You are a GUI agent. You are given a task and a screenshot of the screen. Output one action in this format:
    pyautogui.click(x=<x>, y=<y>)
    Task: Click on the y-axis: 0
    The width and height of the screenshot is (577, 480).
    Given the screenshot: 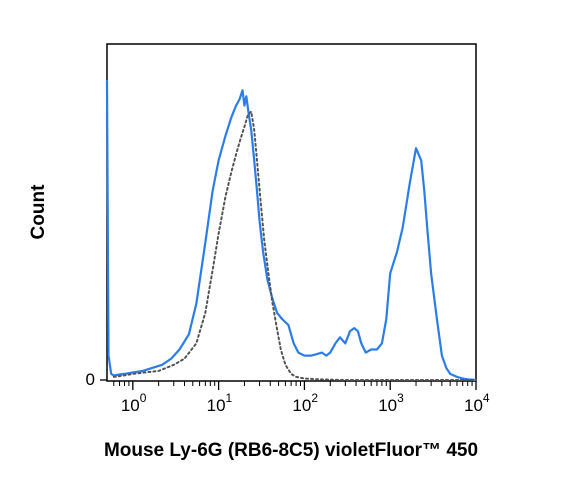 What is the action you would take?
    pyautogui.click(x=96, y=379)
    